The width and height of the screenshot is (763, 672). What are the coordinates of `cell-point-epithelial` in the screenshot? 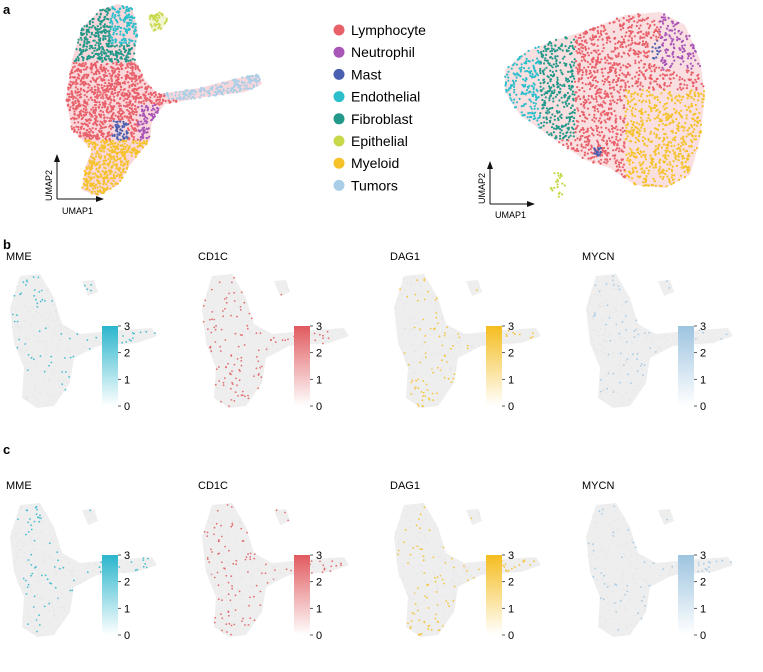 It's located at (151, 15).